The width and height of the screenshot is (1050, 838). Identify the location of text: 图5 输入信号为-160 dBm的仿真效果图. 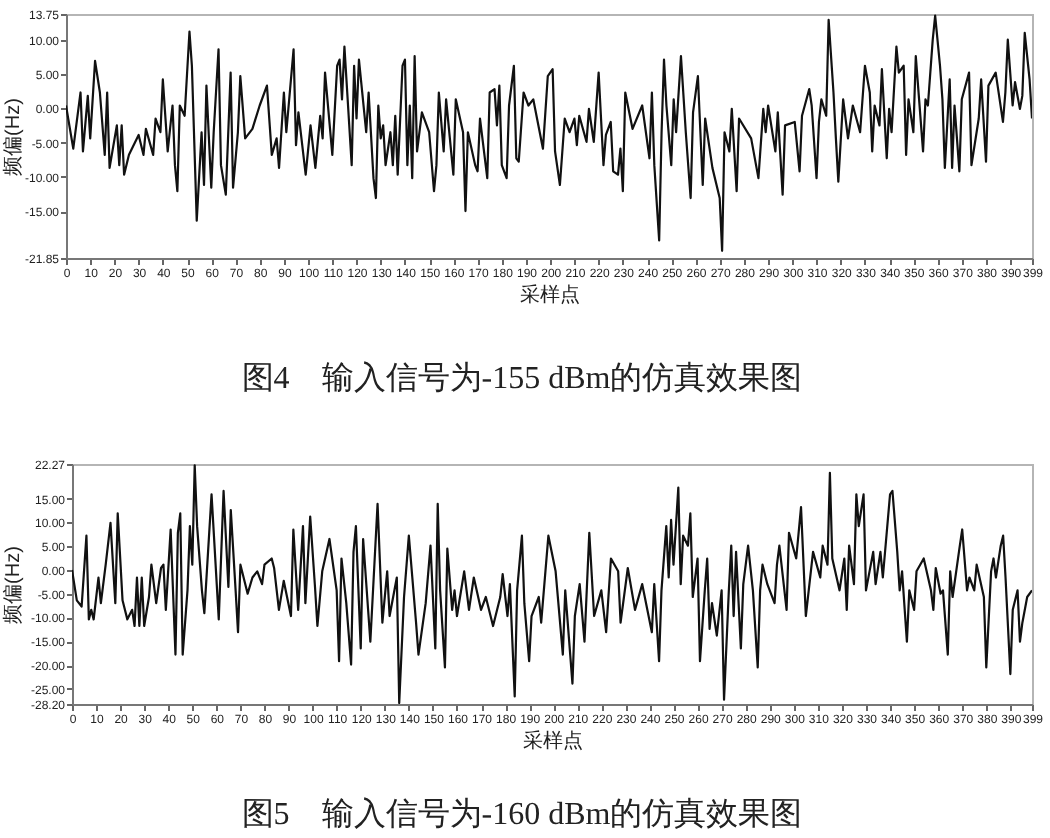
(522, 814).